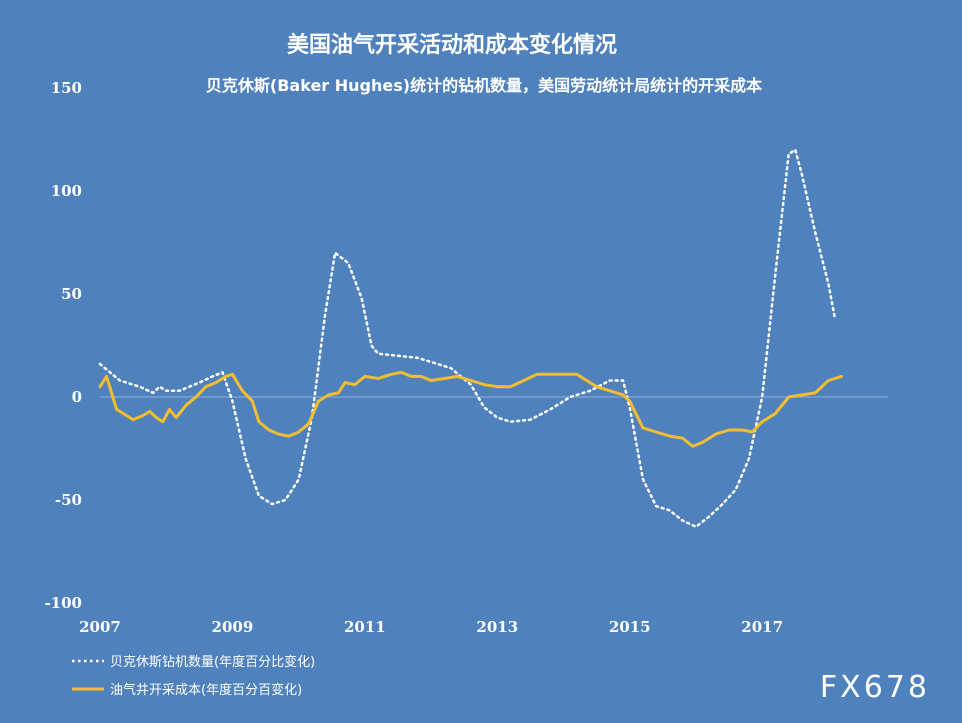 The height and width of the screenshot is (723, 962). Describe the element at coordinates (471, 409) in the screenshot. I see `series-line-drilling-cost` at that location.